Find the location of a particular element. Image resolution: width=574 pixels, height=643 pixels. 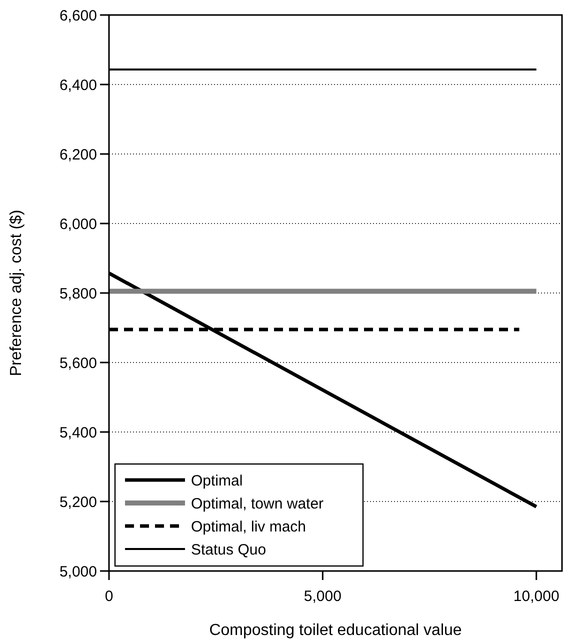

legend-label: Optimal is located at coordinates (217, 481).